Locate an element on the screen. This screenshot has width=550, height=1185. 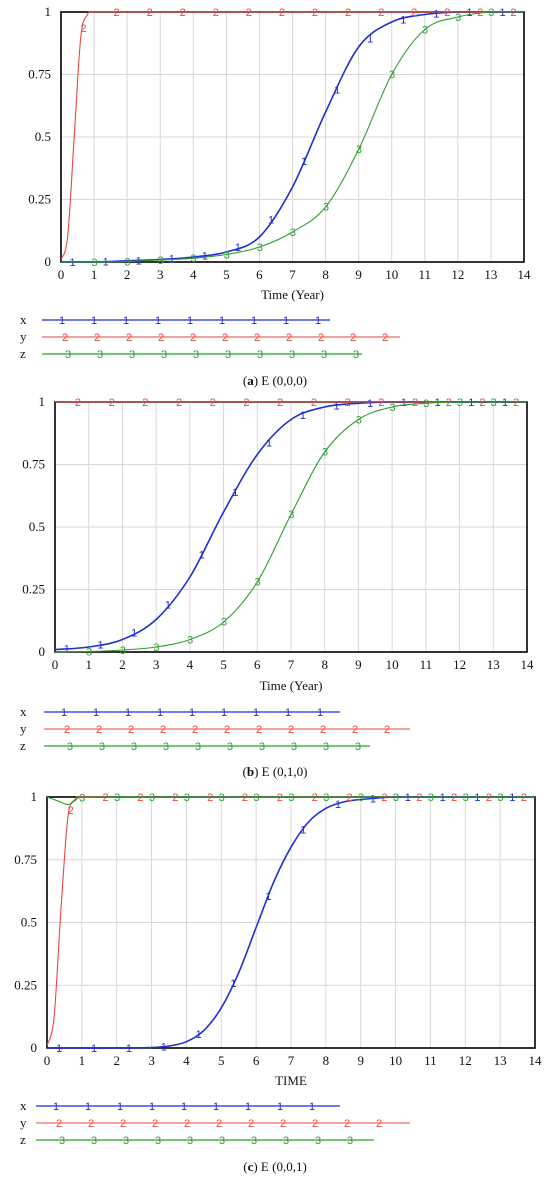
x-tick-label: 5 is located at coordinates (223, 664).